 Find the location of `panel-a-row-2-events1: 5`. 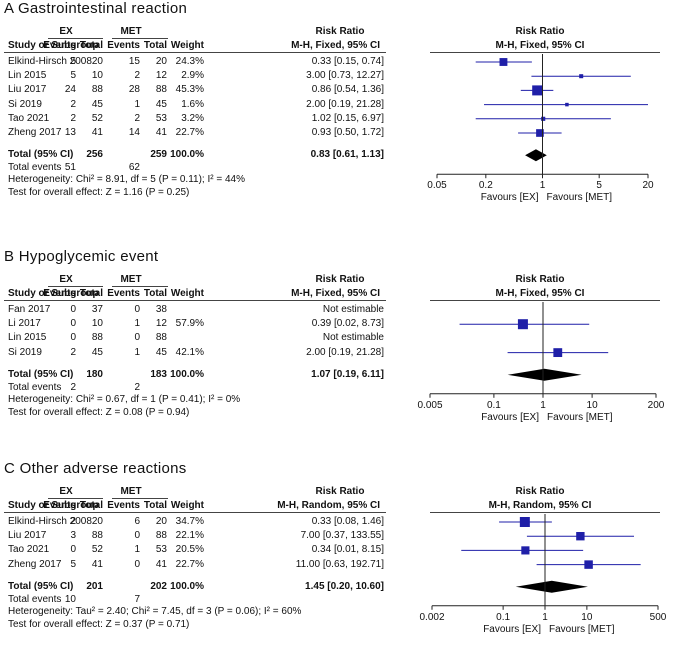

panel-a-row-2-events1: 5 is located at coordinates (73, 76).